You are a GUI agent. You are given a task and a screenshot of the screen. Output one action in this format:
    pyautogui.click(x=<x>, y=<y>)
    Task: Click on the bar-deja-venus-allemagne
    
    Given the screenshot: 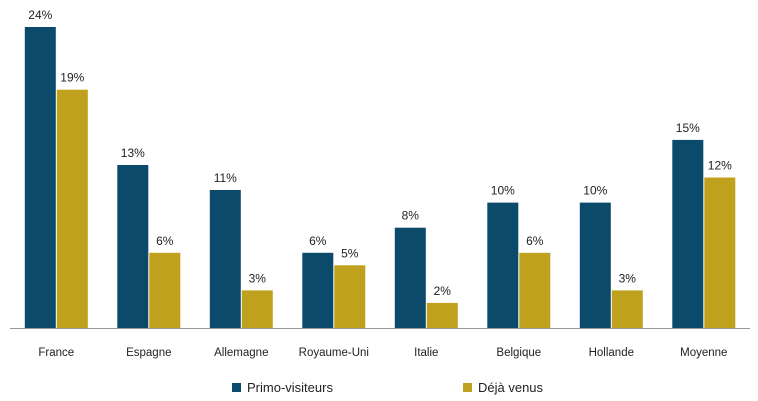 What is the action you would take?
    pyautogui.click(x=257, y=309)
    